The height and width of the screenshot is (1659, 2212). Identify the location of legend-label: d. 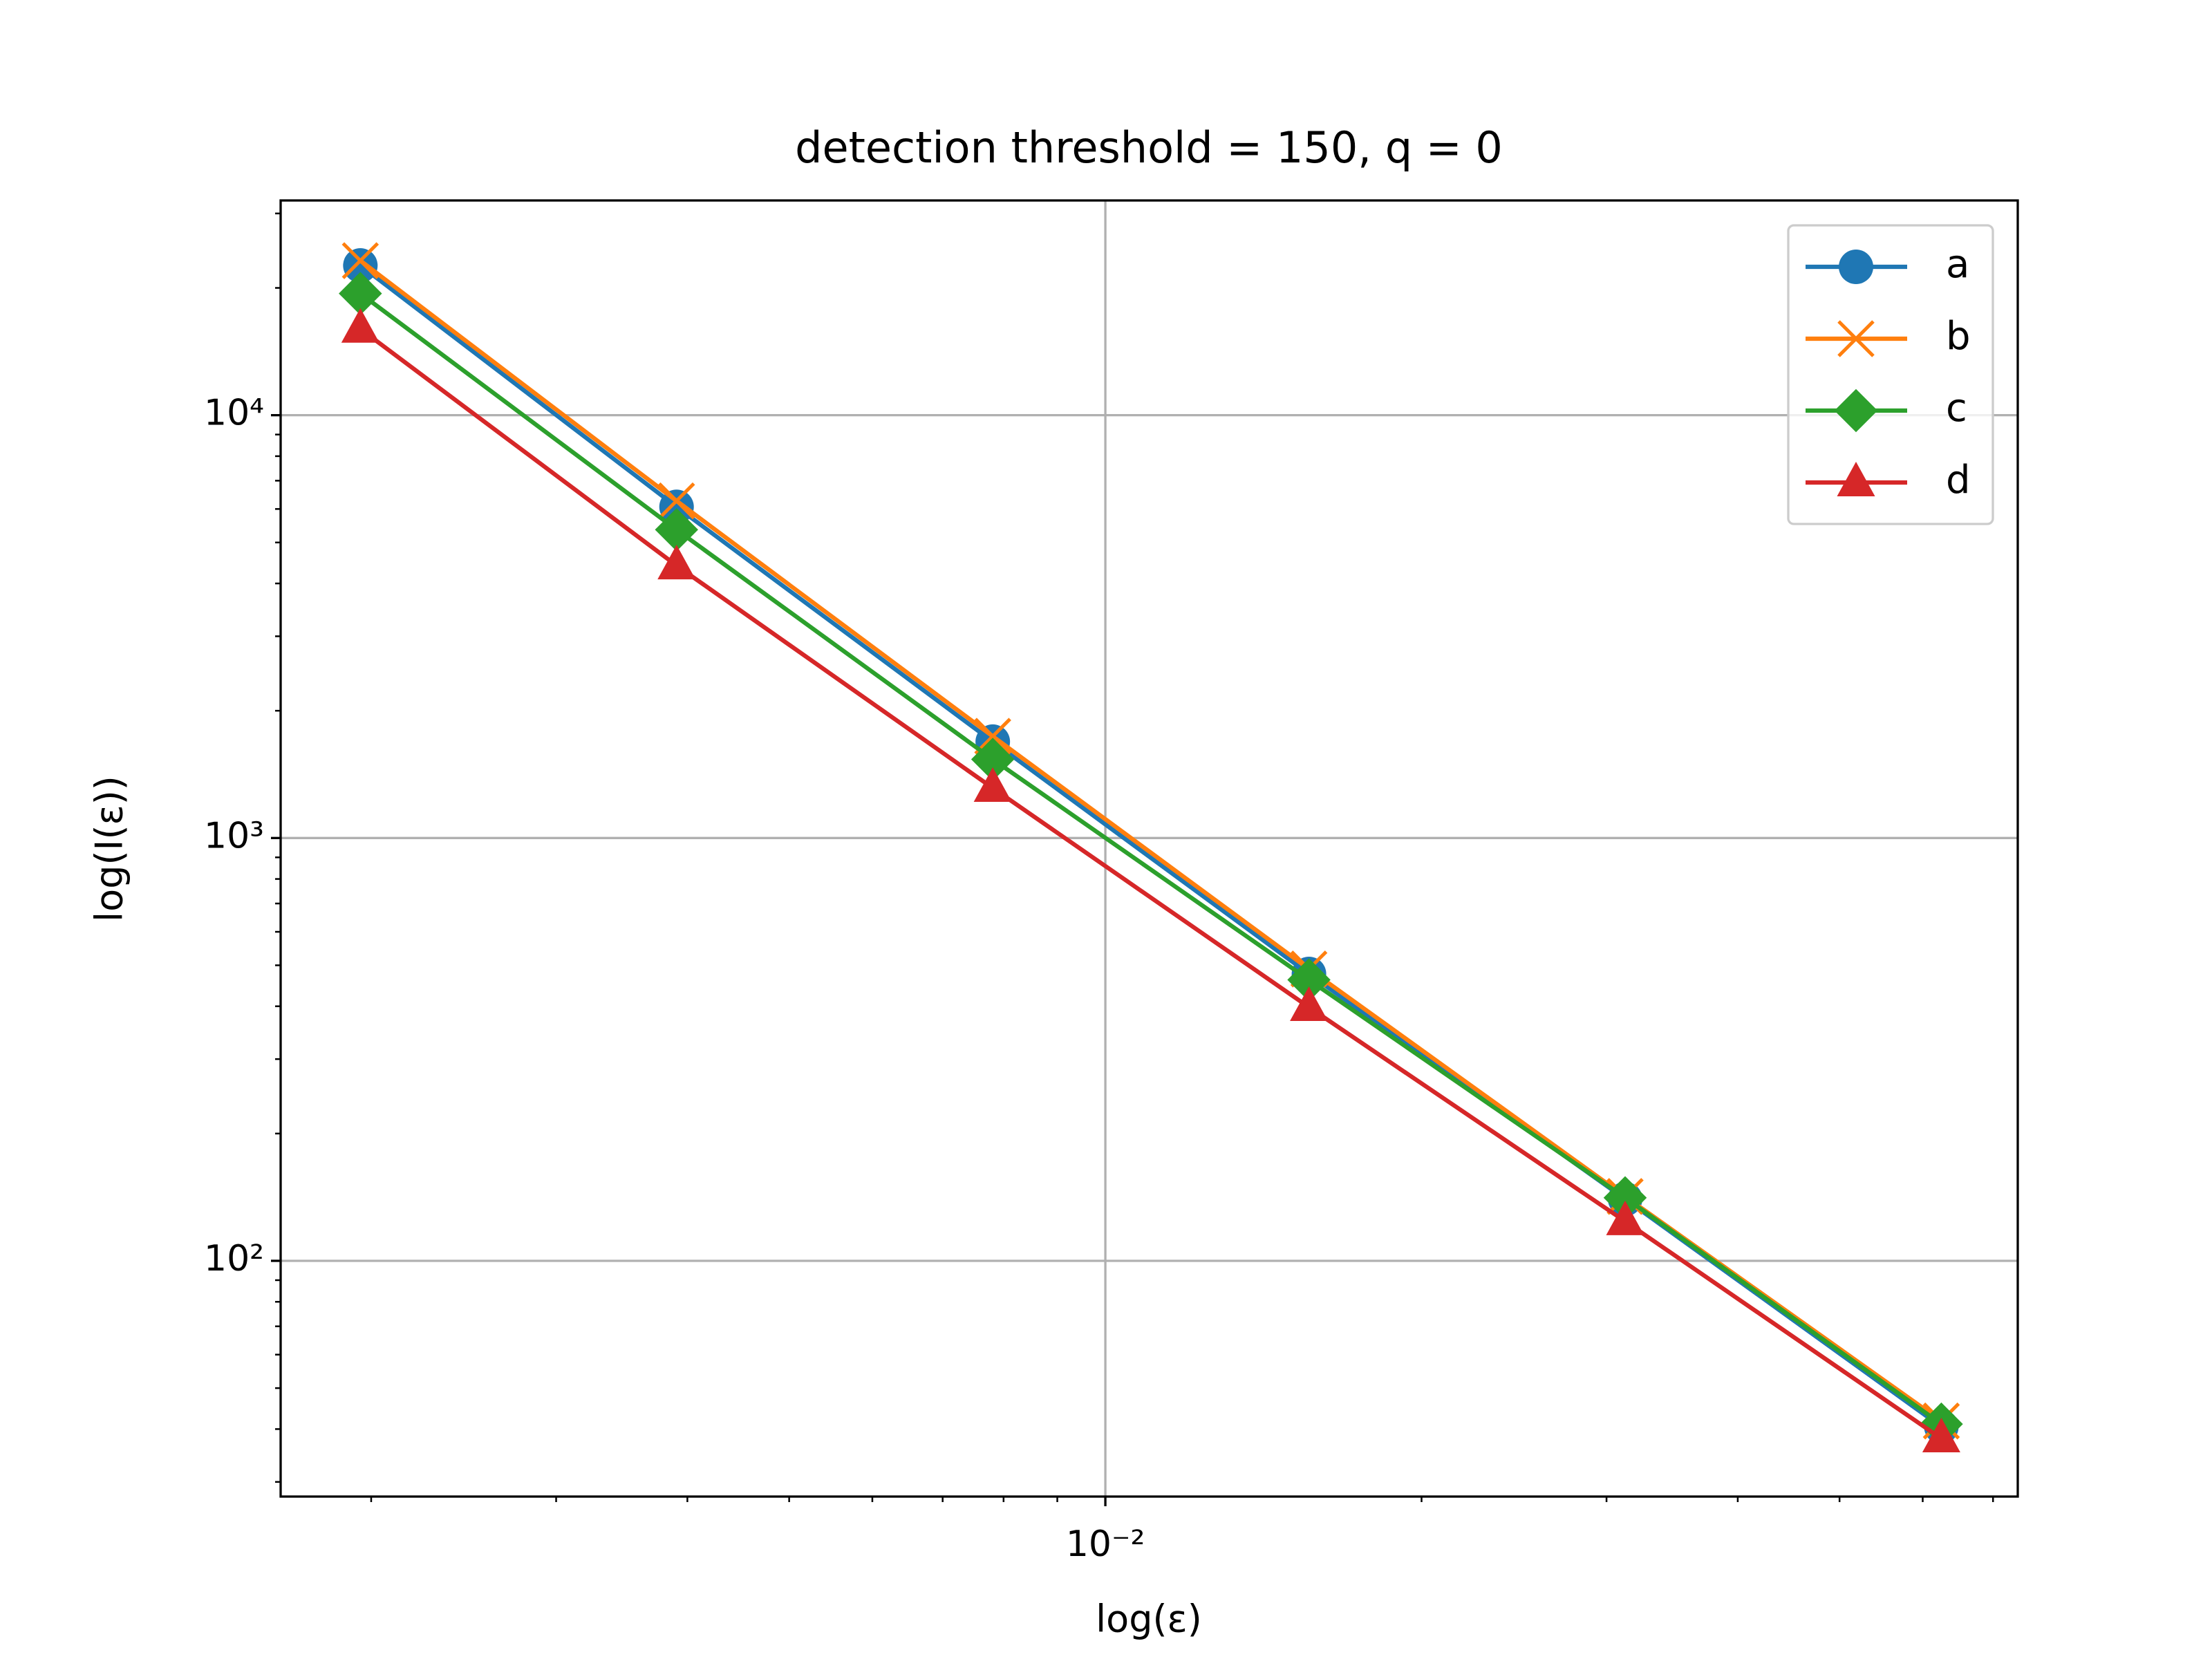
(1958, 481).